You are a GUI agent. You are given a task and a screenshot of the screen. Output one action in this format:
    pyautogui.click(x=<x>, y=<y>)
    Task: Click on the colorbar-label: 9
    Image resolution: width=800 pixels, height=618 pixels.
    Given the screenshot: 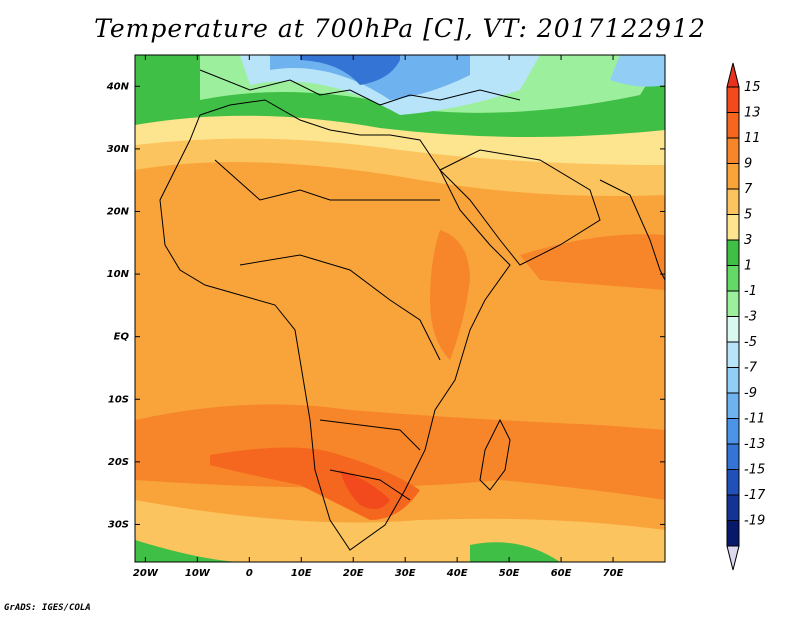 What is the action you would take?
    pyautogui.click(x=748, y=164)
    